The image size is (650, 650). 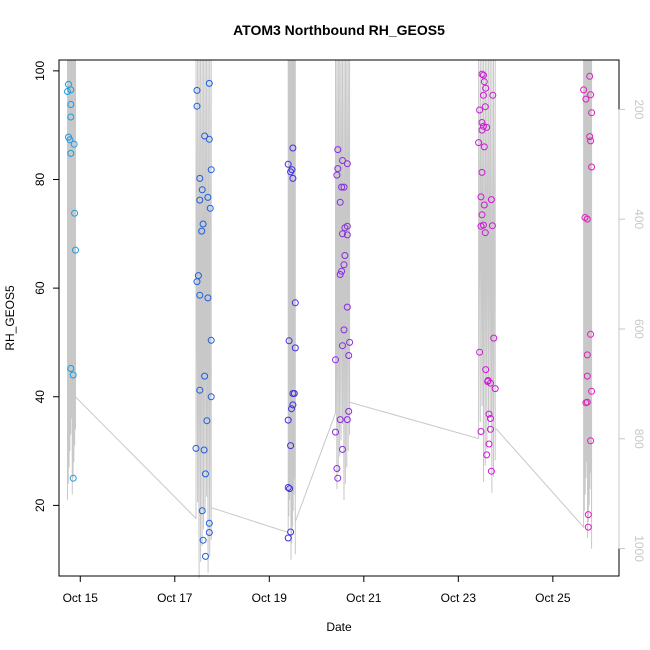 What do you see at coordinates (270, 598) in the screenshot?
I see `x-tick-label: Oct 19` at bounding box center [270, 598].